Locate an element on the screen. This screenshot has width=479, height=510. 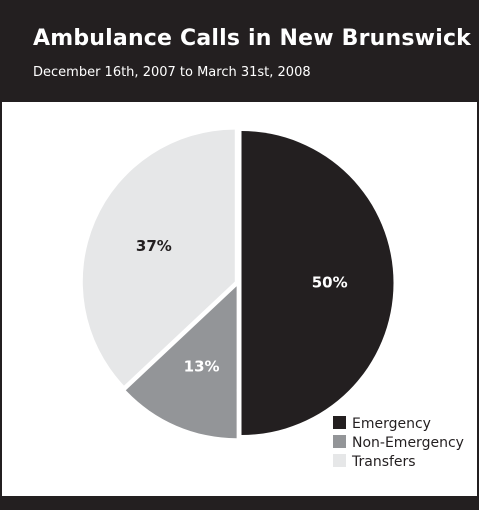
chart-subtitle: December 16th, 2007 to March 31st, 2008 is located at coordinates (172, 72).